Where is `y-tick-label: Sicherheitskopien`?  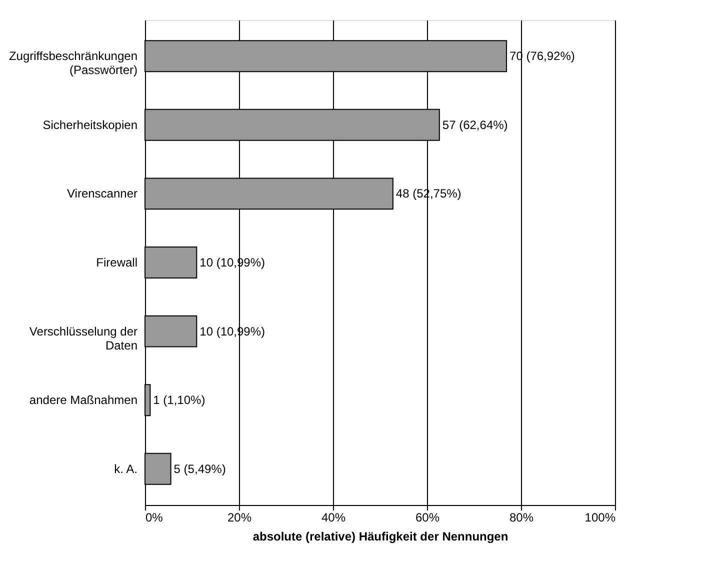
y-tick-label: Sicherheitskopien is located at coordinates (90, 125).